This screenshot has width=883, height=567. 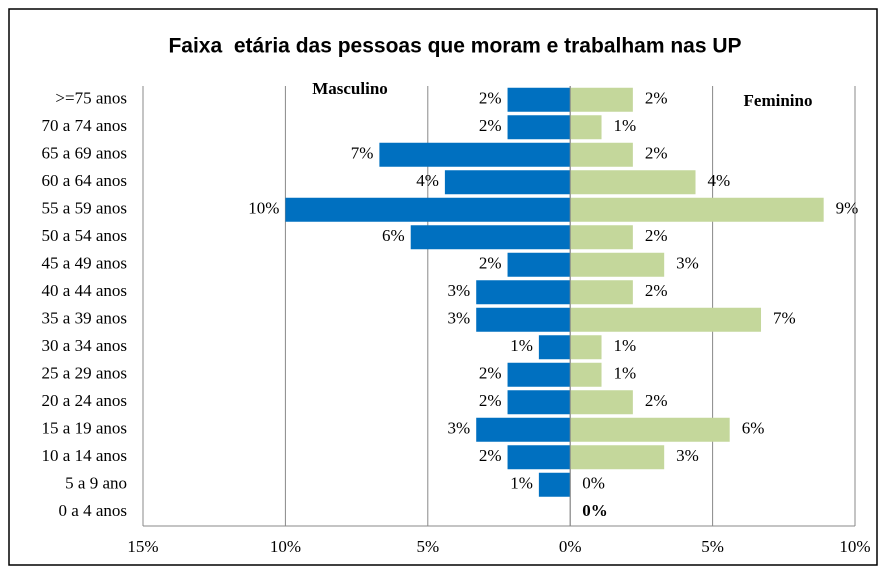 I want to click on y-tick-label: >=75 anos, so click(x=91, y=98).